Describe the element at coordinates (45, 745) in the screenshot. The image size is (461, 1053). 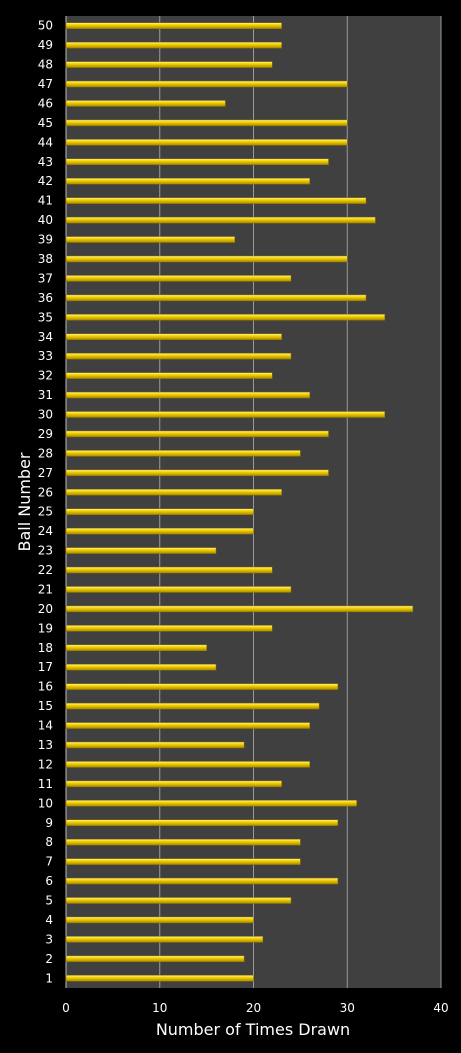
I see `y-tick-label: 13` at that location.